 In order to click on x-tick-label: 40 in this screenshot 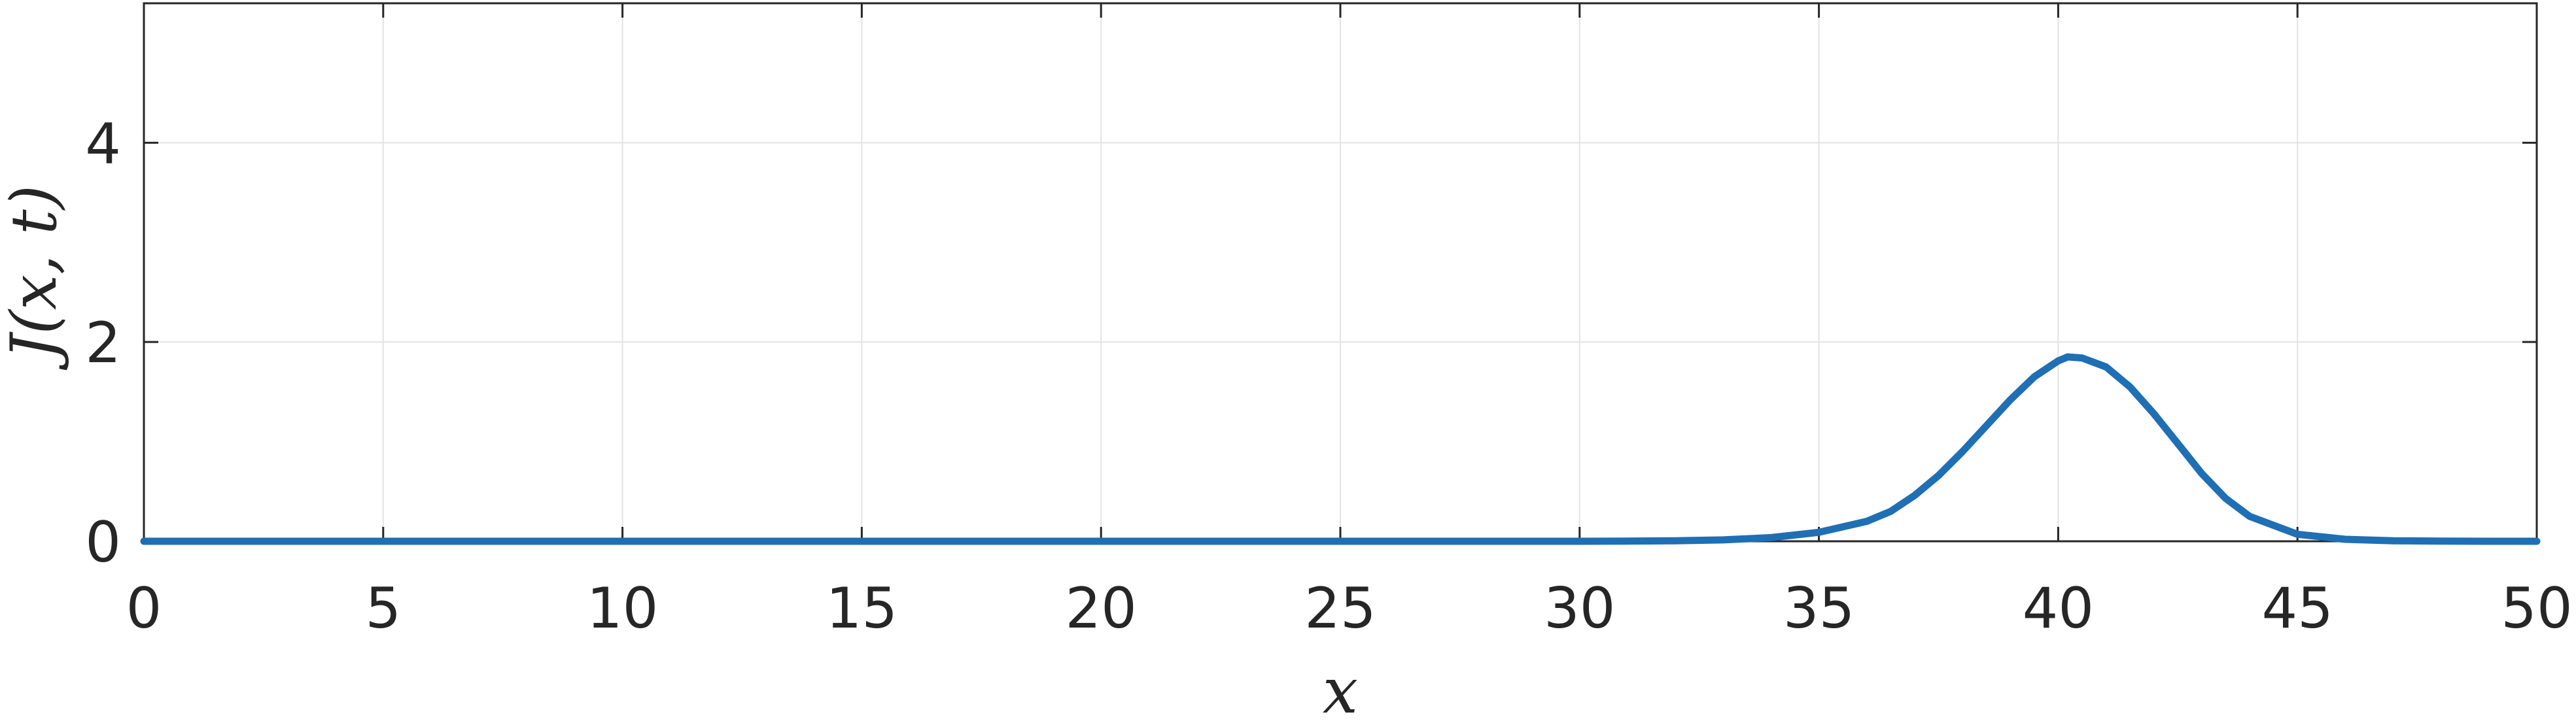, I will do `click(2058, 608)`.